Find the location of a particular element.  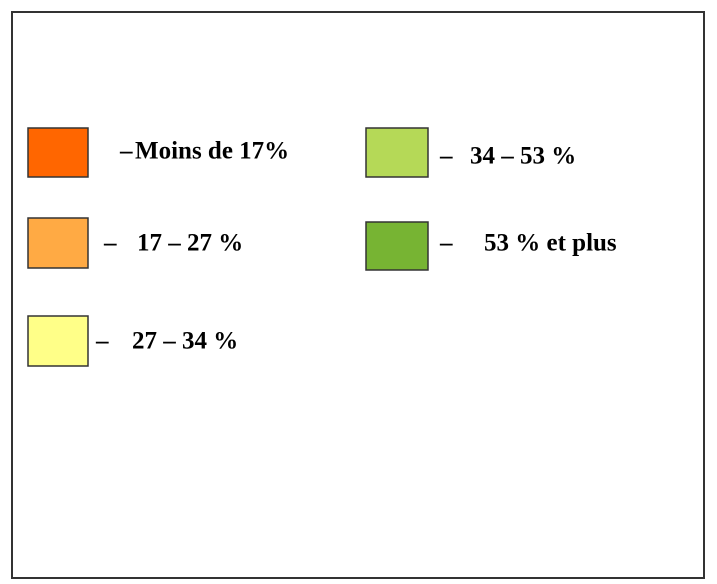

legend-label: Moins de 17% is located at coordinates (212, 151).